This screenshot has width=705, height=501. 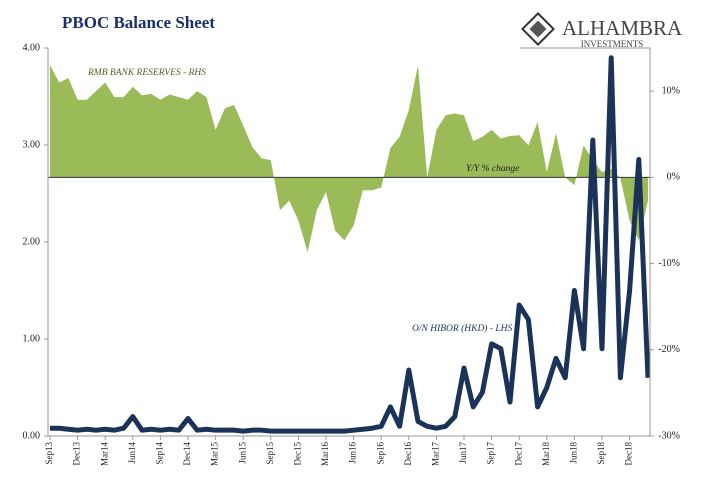 I want to click on x-tick-label: Dec14, so click(x=187, y=454).